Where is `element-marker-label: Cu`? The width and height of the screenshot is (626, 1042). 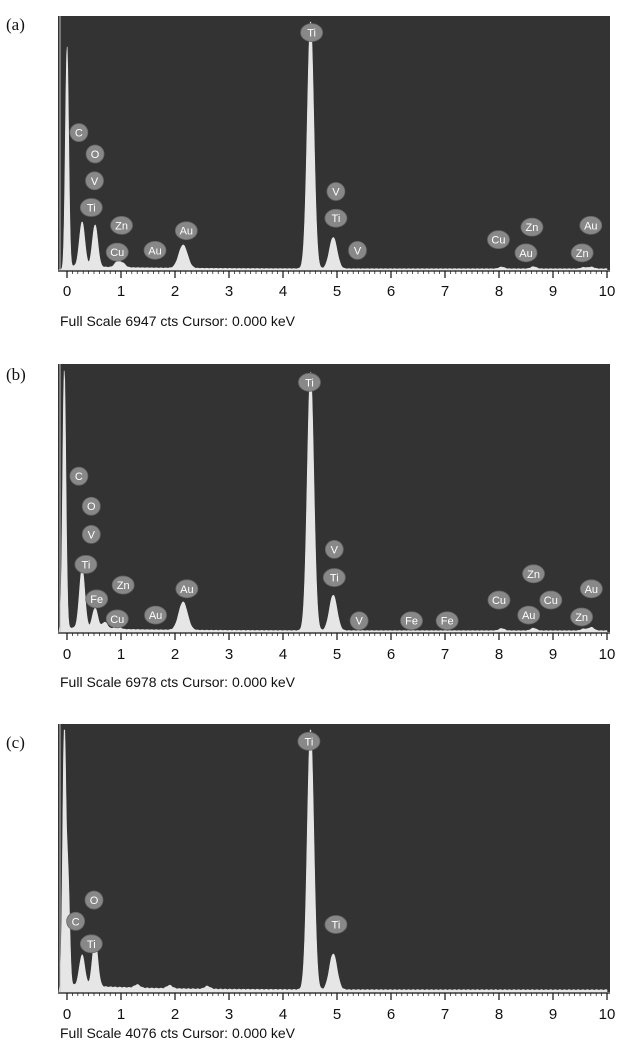 element-marker-label: Cu is located at coordinates (117, 253).